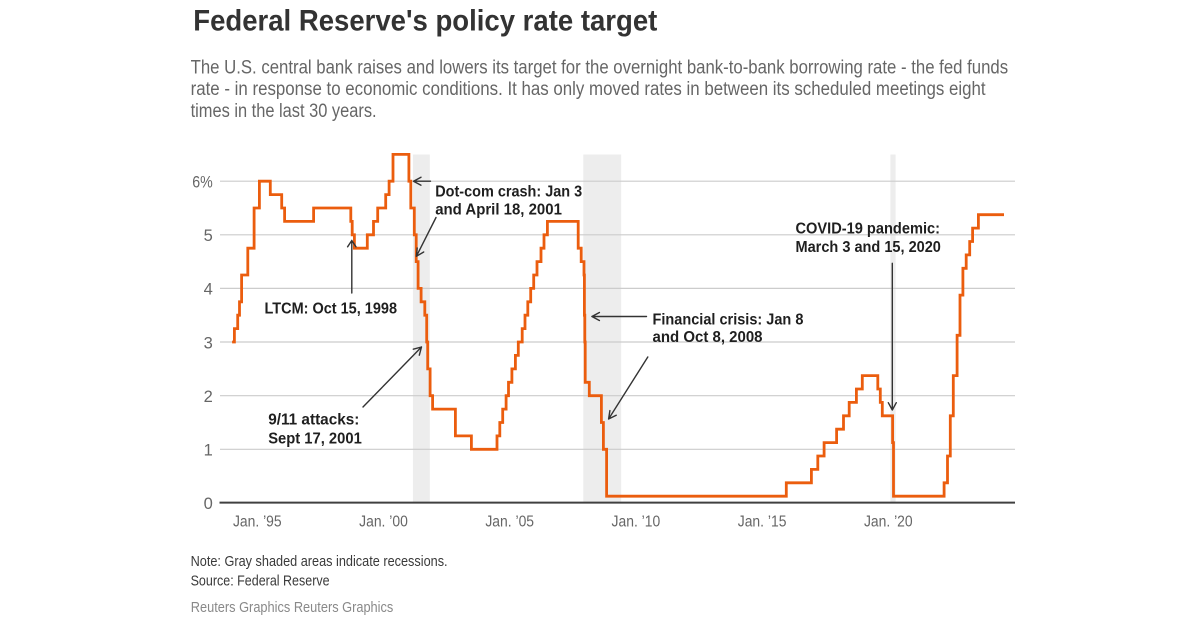 The height and width of the screenshot is (628, 1200). Describe the element at coordinates (708, 337) in the screenshot. I see `svg-text: and Oct 8, 2008` at that location.